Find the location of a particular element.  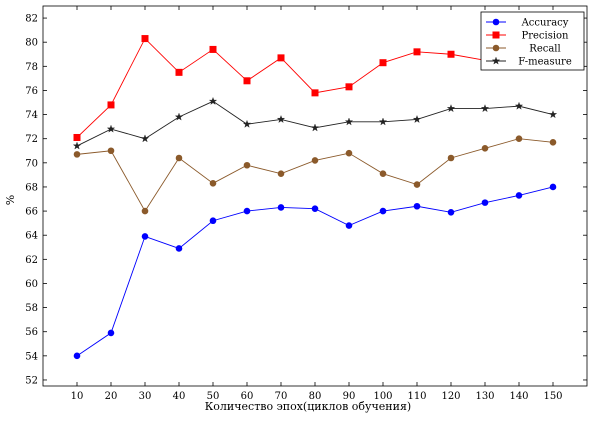

y-tick-label: 72 is located at coordinates (31, 139).